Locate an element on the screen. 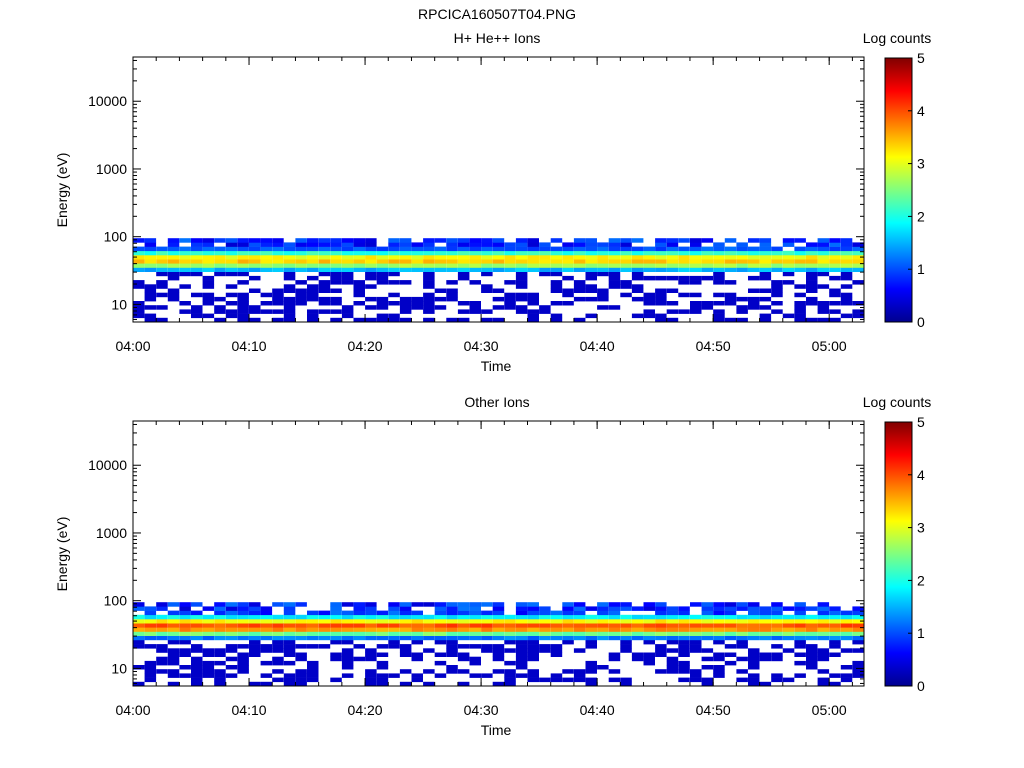 This screenshot has width=1024, height=768. x-tick-label: 04:40 is located at coordinates (597, 346).